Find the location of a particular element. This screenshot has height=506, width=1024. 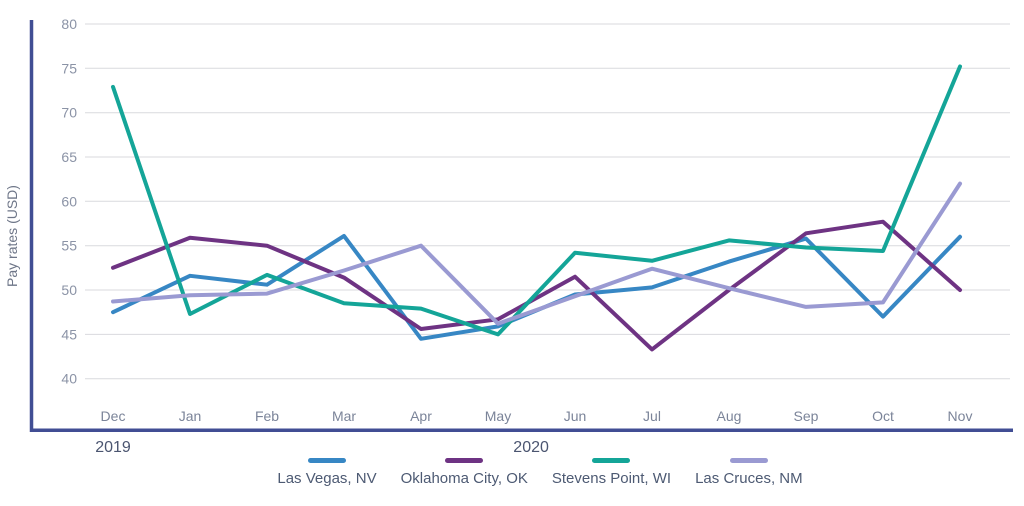

x-tick-label-nov: Nov is located at coordinates (960, 416).